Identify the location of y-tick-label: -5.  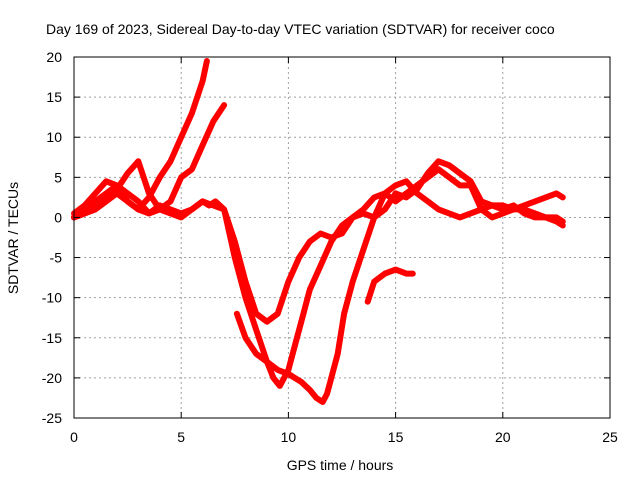
(56, 258).